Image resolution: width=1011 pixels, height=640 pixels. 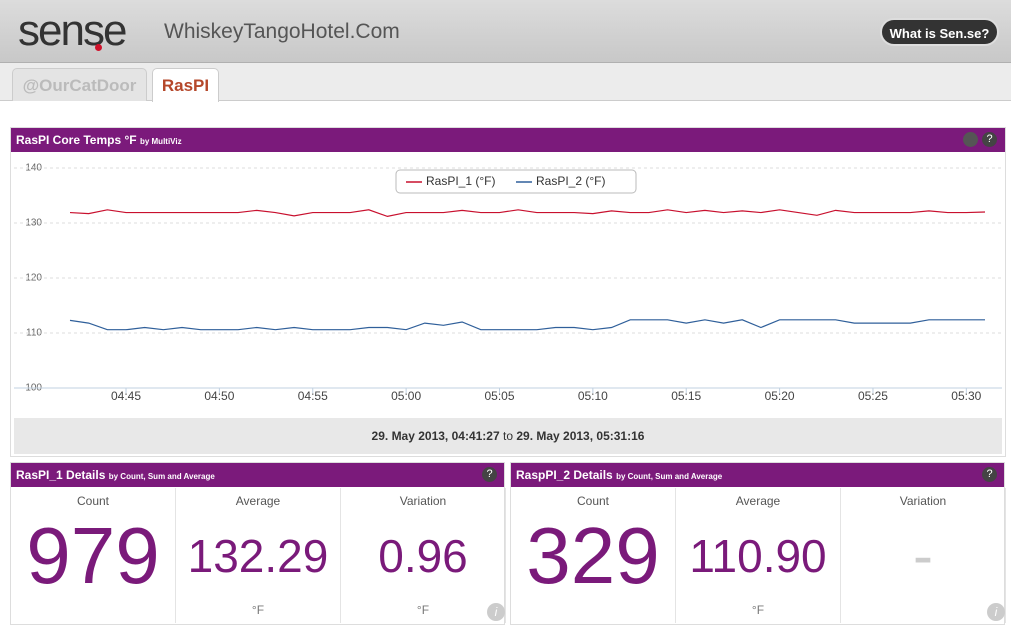 I want to click on stat-cell: Variation 0.96 °F, so click(x=423, y=555).